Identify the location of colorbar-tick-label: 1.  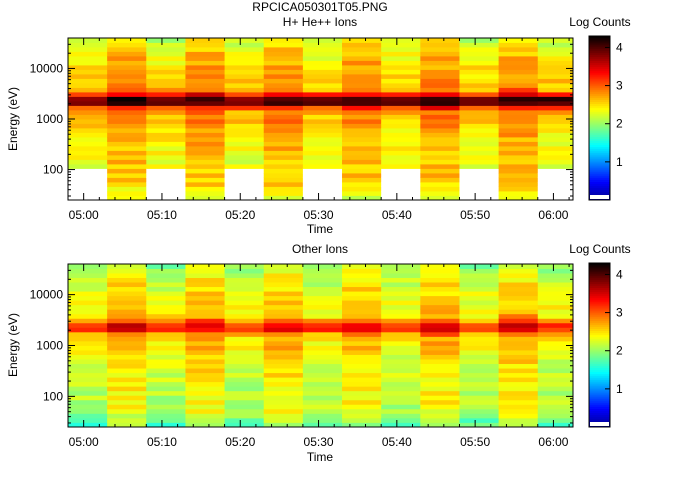
(619, 389).